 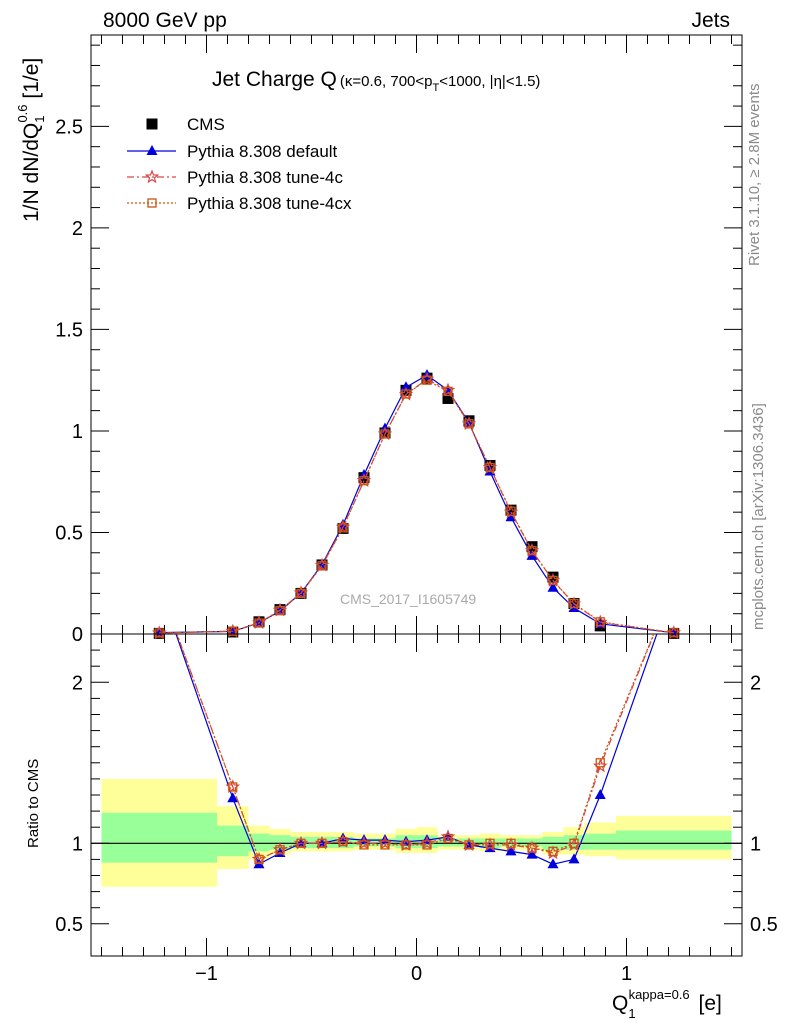 I want to click on ratio-y-axis-label: Ratio to CMS, so click(x=33, y=803).